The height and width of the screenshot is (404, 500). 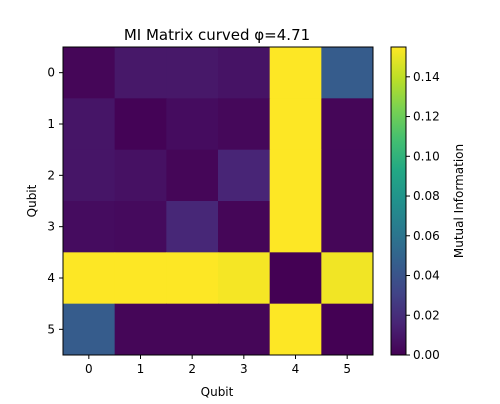 I want to click on y-tick-label: 3, so click(x=51, y=227).